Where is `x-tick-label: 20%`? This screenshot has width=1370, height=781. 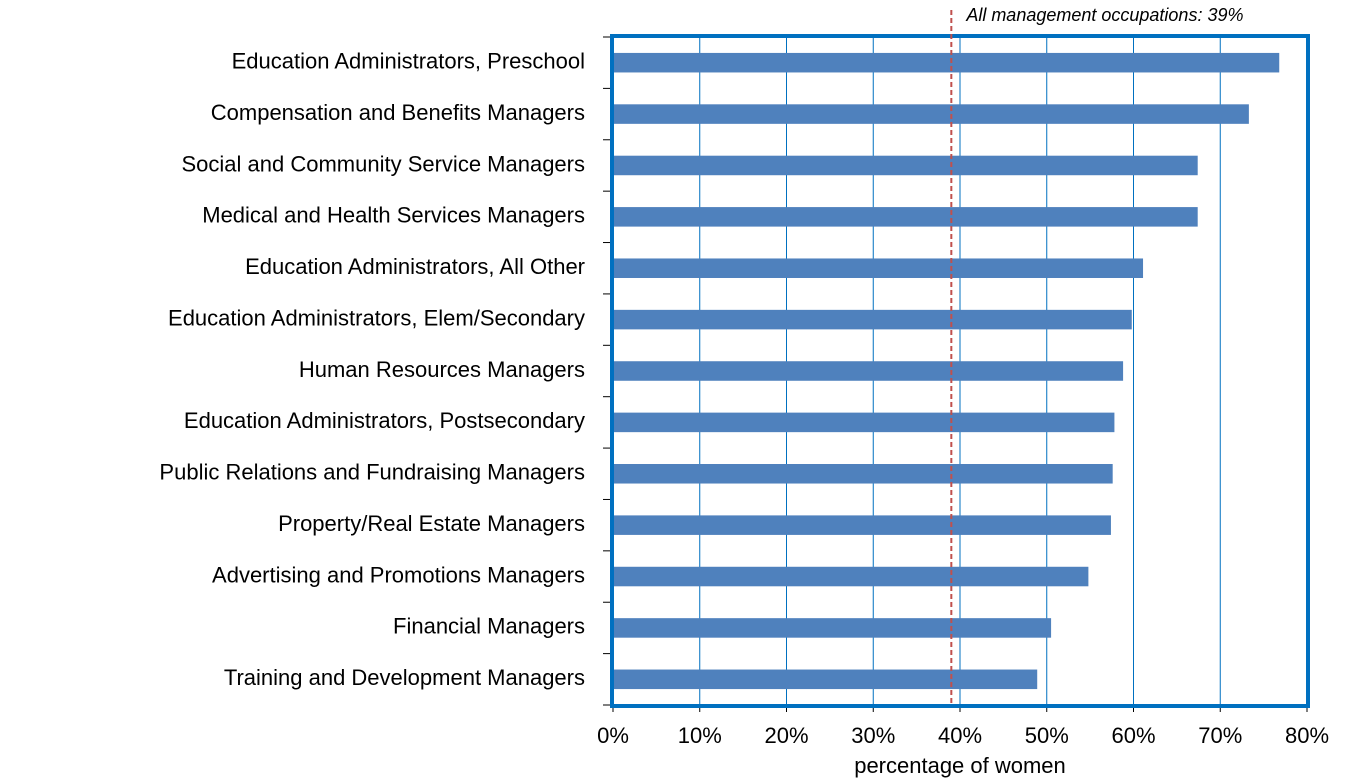 x-tick-label: 20% is located at coordinates (786, 735).